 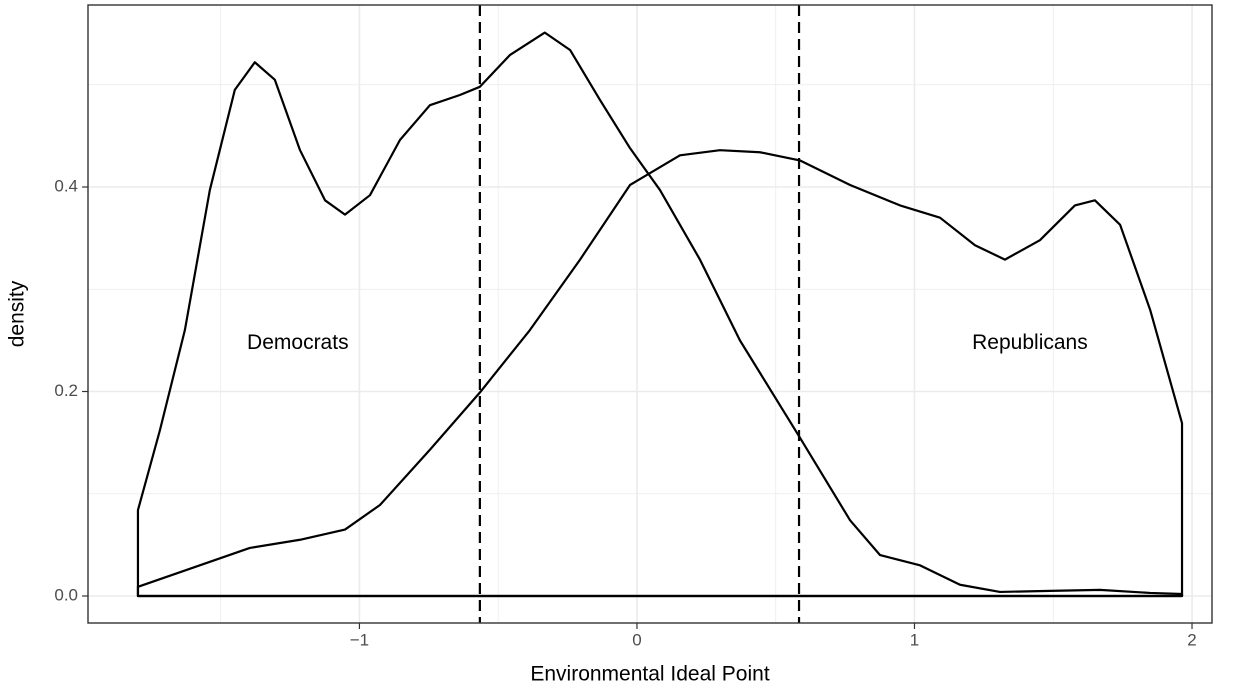 What do you see at coordinates (298, 342) in the screenshot?
I see `annotation: Democrats` at bounding box center [298, 342].